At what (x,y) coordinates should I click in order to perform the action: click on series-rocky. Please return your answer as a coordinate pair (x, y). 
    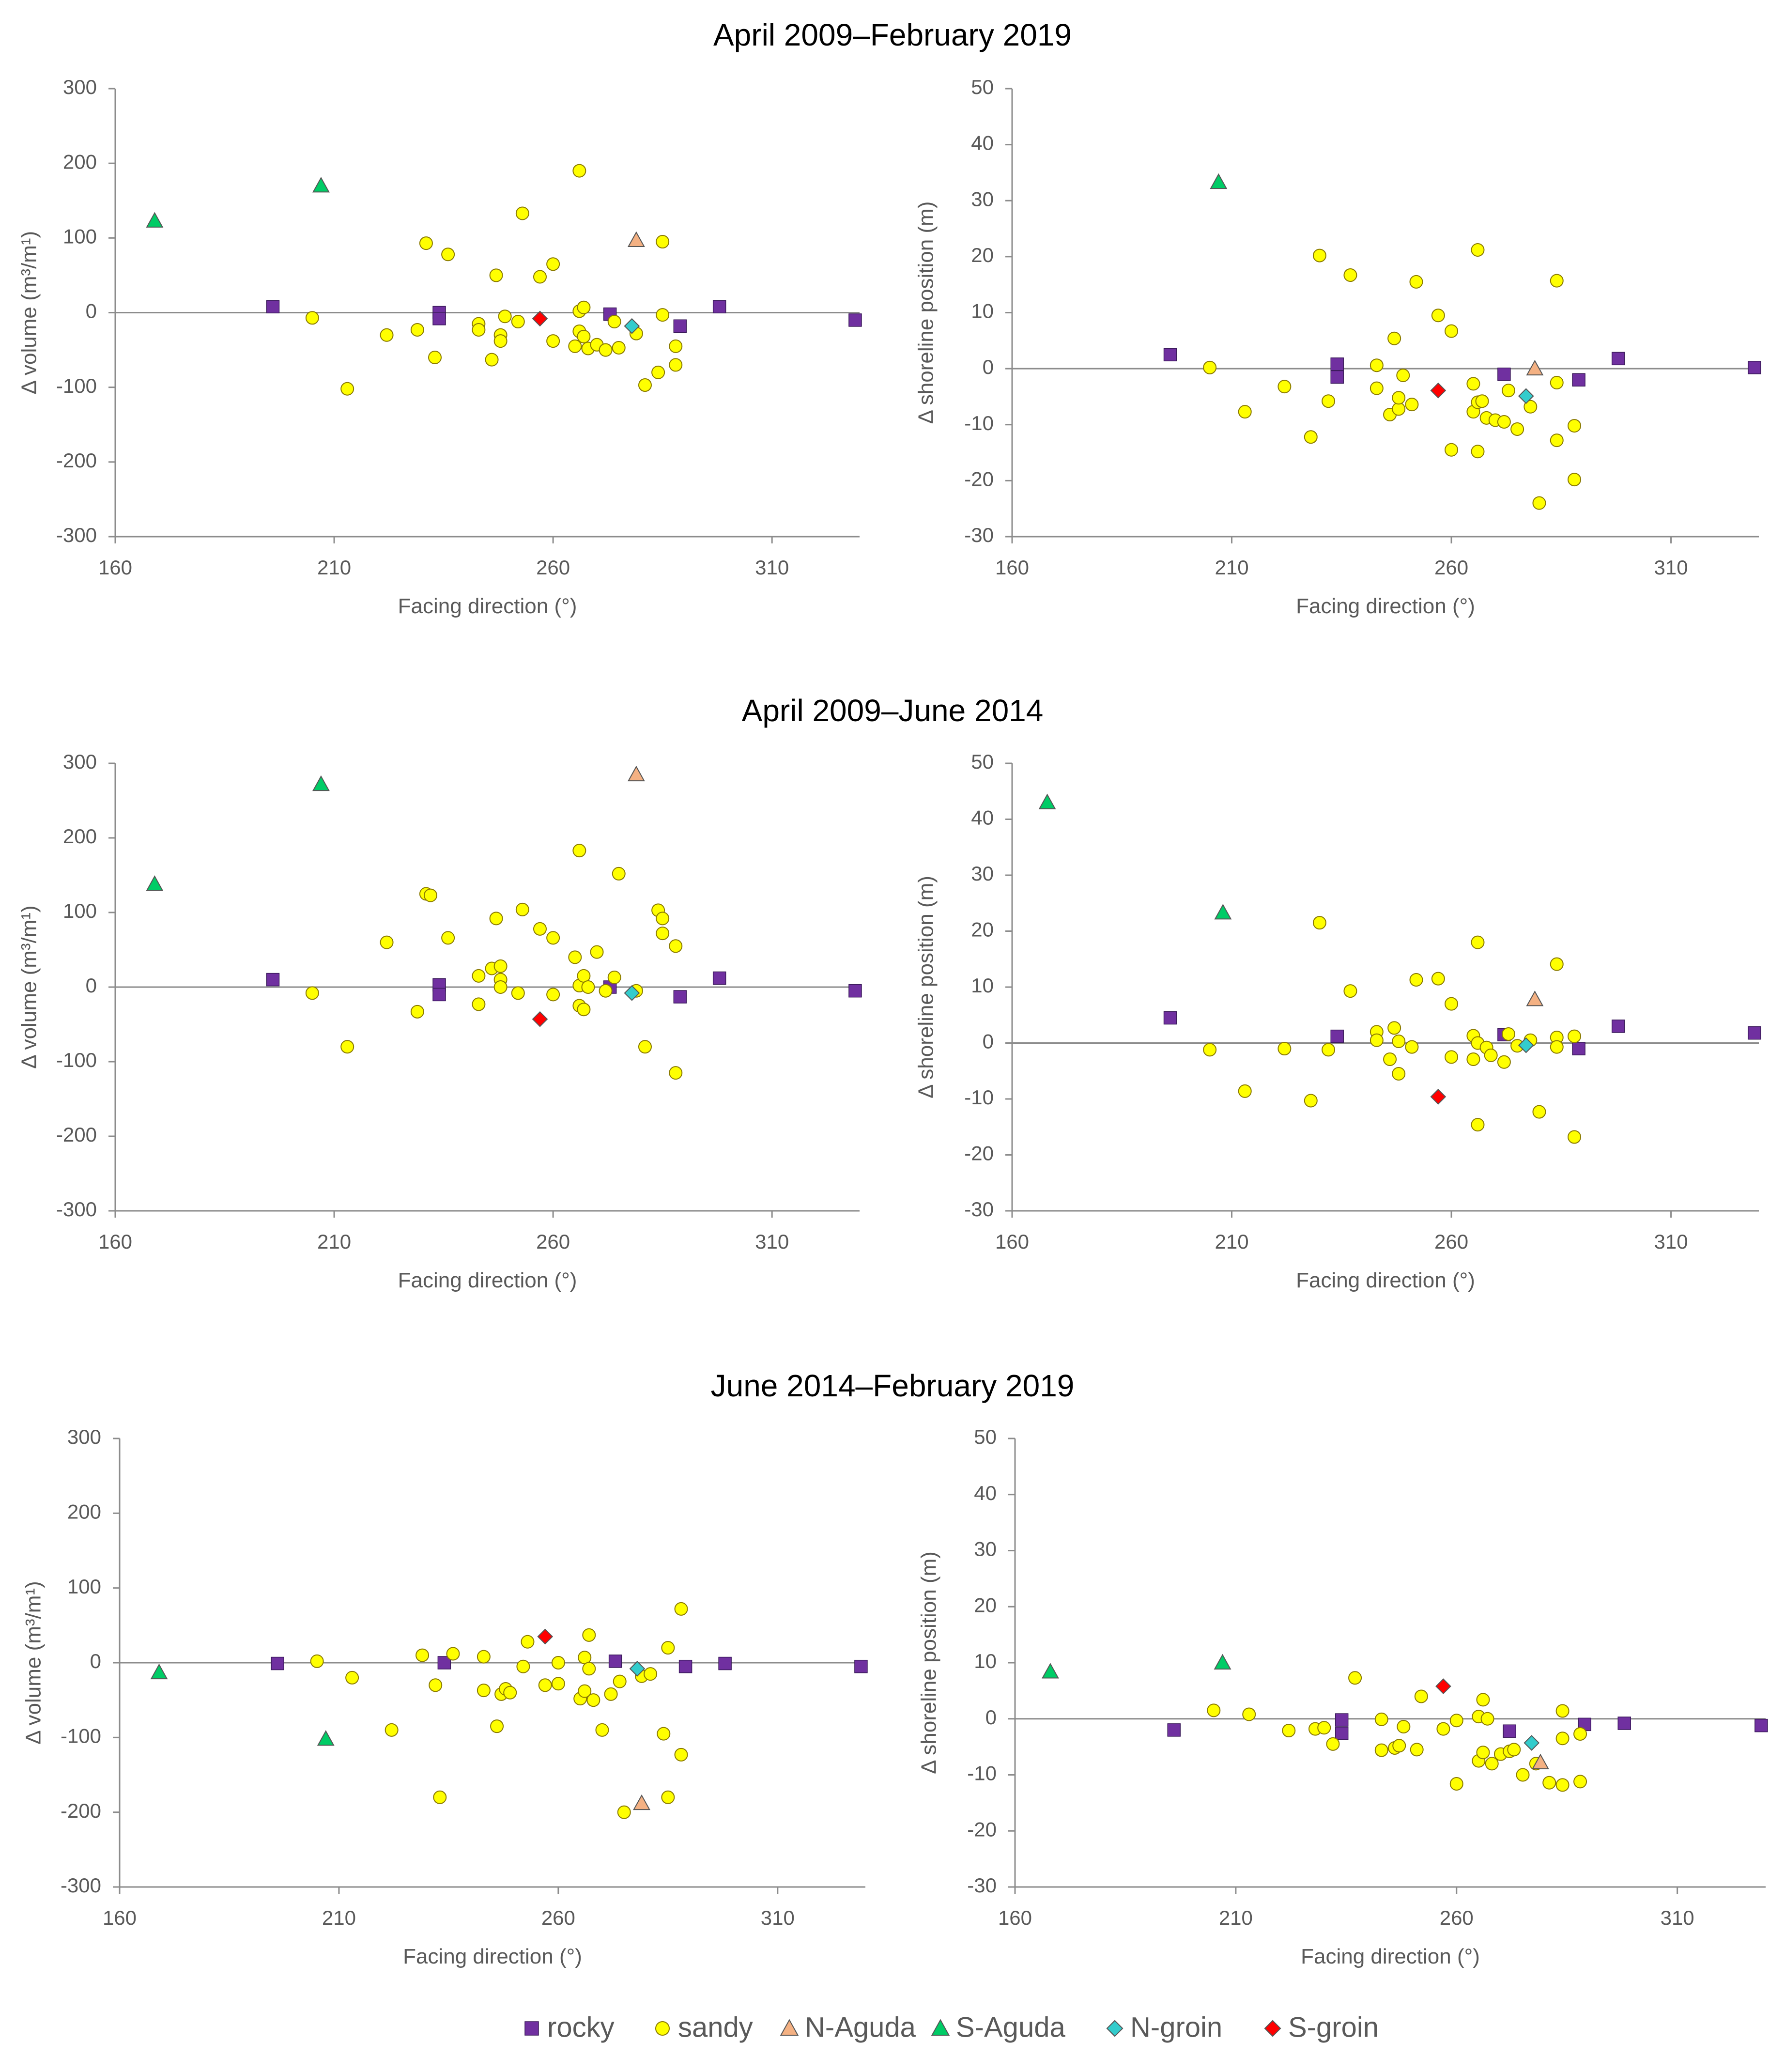
    Looking at the image, I should click on (564, 316).